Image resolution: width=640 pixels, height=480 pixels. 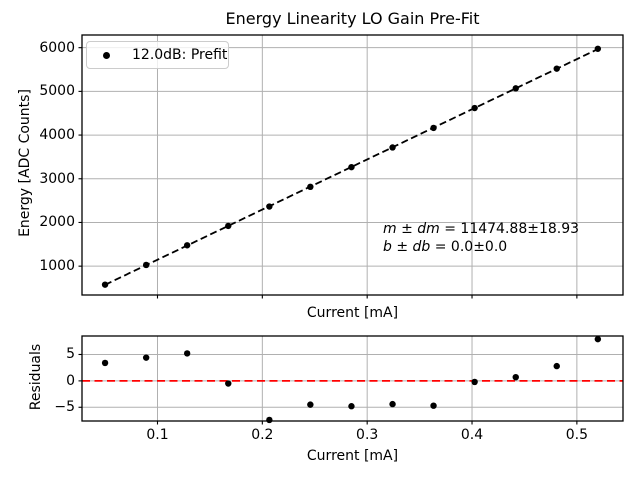 I want to click on slope-annotation-line: m ± dm = 11474.88±18.93, so click(x=481, y=229).